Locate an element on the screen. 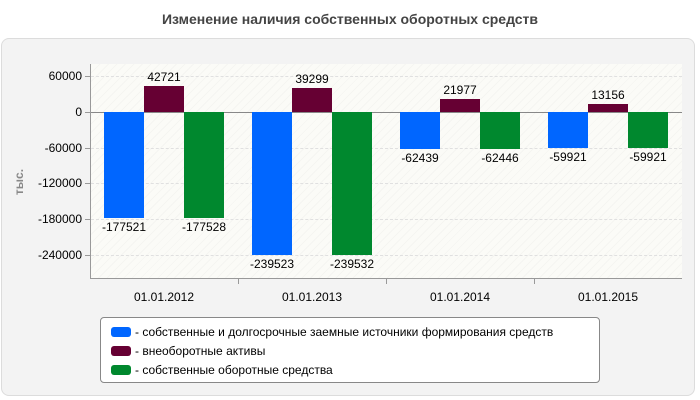 Image resolution: width=700 pixels, height=400 pixels. bar-value-label: 39299 is located at coordinates (312, 79).